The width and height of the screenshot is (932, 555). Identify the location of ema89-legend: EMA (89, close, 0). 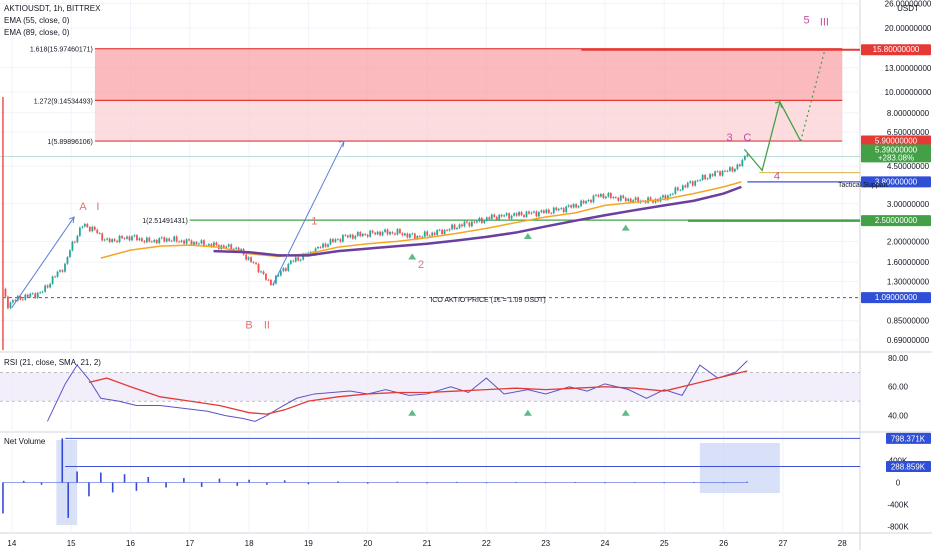
(37, 32).